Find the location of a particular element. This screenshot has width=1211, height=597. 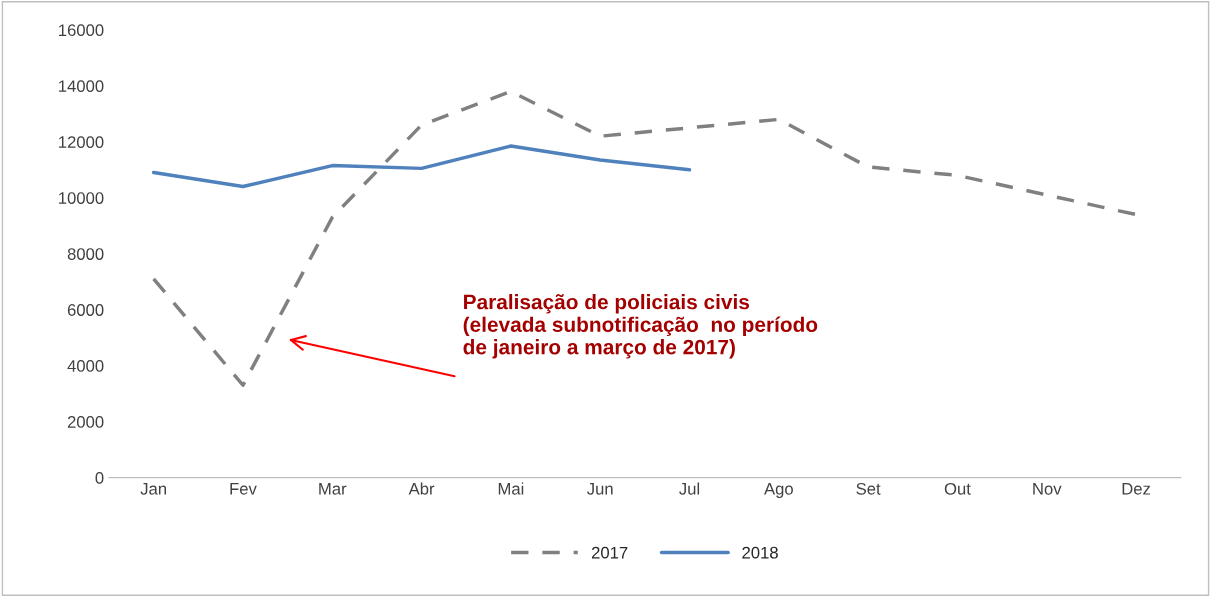

y-tick-label: 0 is located at coordinates (99, 478).